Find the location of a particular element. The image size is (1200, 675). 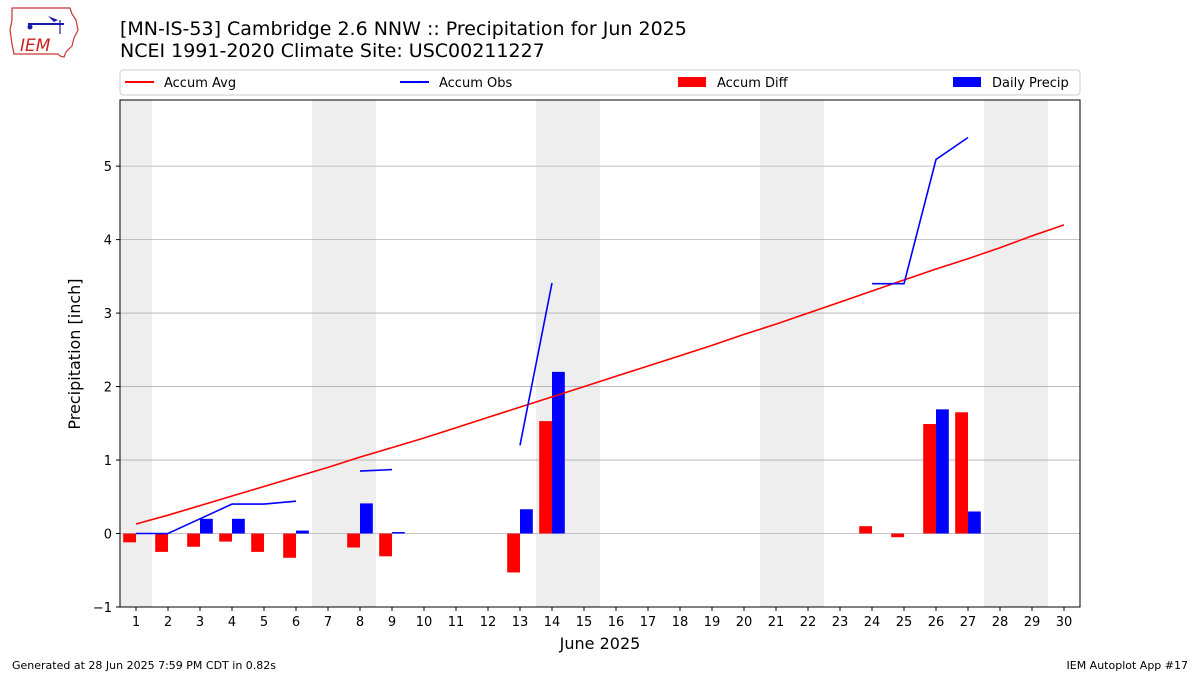

x-tick-label-27: 27 is located at coordinates (968, 622).